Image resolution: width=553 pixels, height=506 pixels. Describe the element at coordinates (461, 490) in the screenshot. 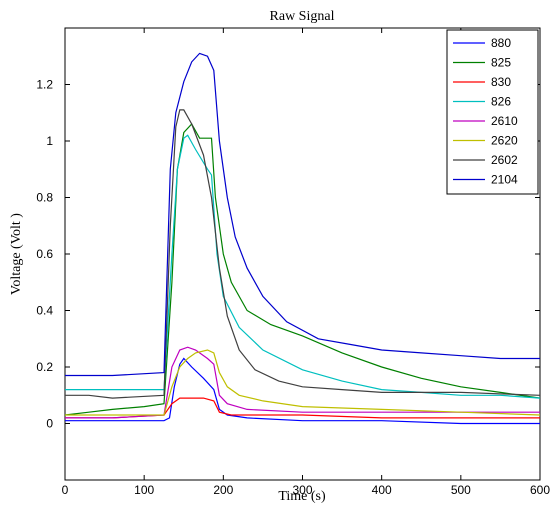

I see `x-tick-label: 500` at that location.